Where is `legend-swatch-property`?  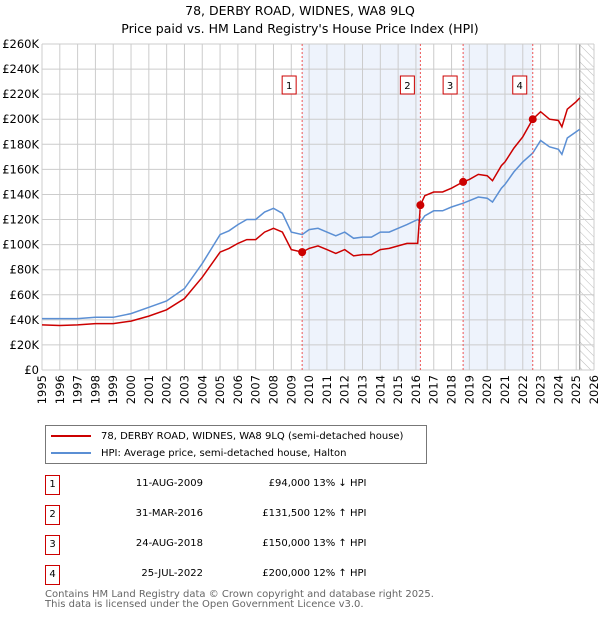 legend-swatch-property is located at coordinates (71, 436).